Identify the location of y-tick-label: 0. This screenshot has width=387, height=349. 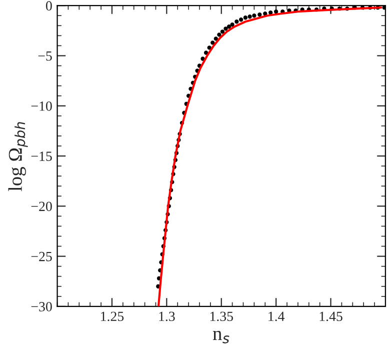
(49, 6).